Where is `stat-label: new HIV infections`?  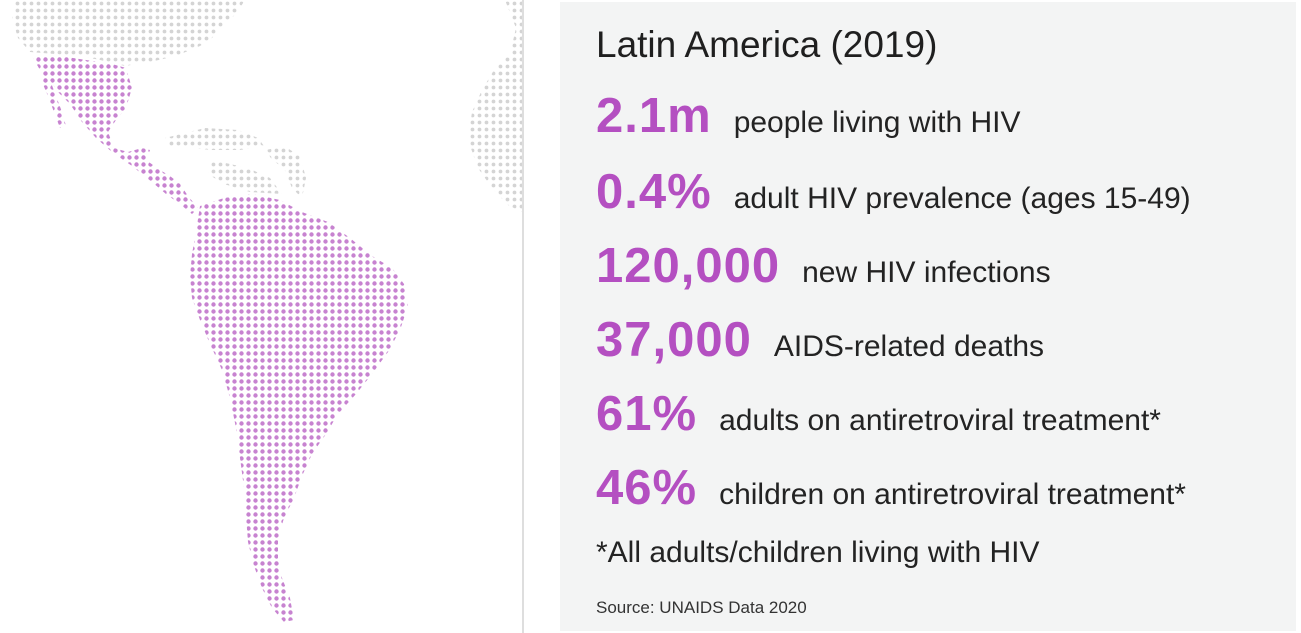 stat-label: new HIV infections is located at coordinates (926, 272).